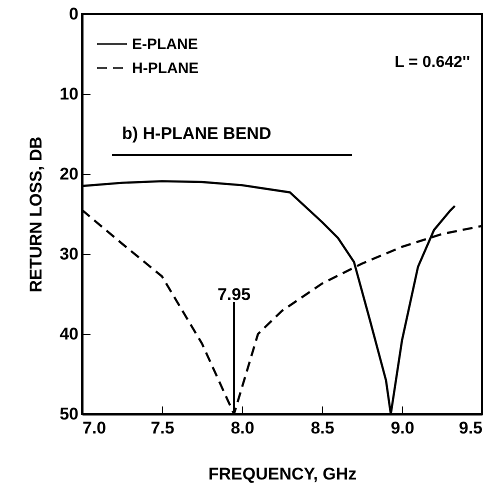 The width and height of the screenshot is (497, 497). Describe the element at coordinates (432, 62) in the screenshot. I see `annotation: L = 0.642''` at that location.